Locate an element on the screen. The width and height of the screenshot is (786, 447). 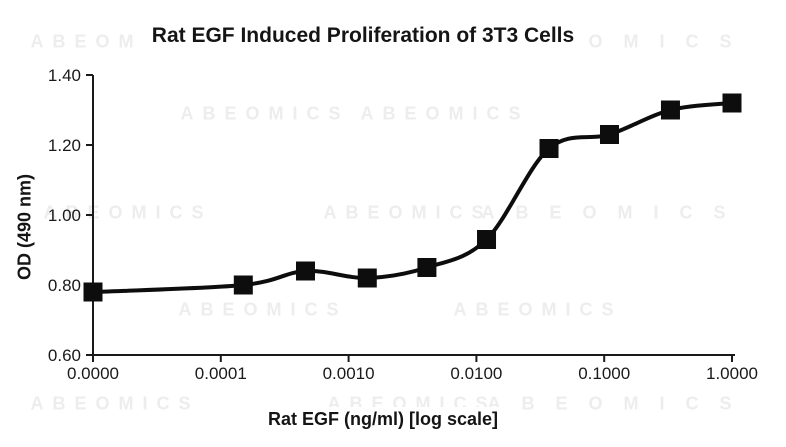
x-tick-label: 0.1000 is located at coordinates (604, 373).